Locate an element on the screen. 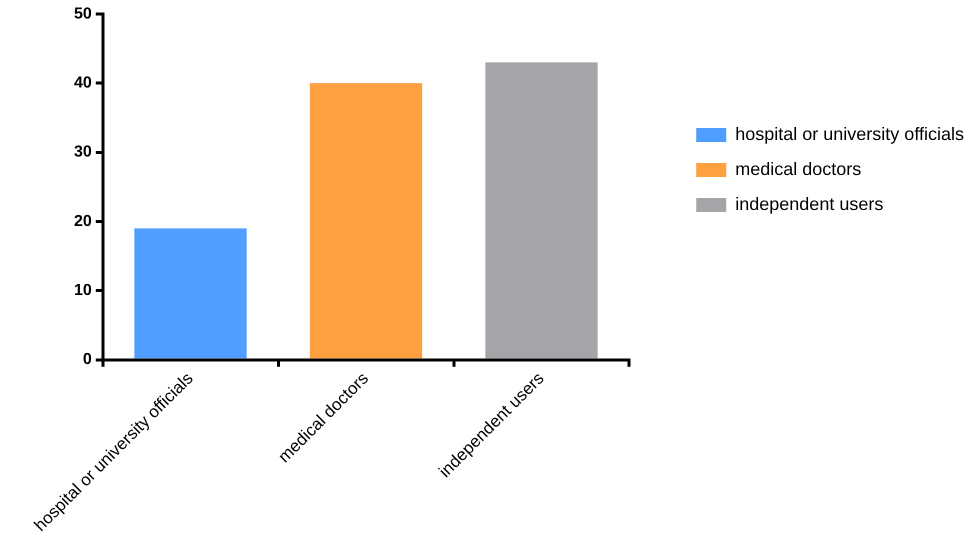 The image size is (974, 538). y-tick-label: 0 is located at coordinates (87, 359).